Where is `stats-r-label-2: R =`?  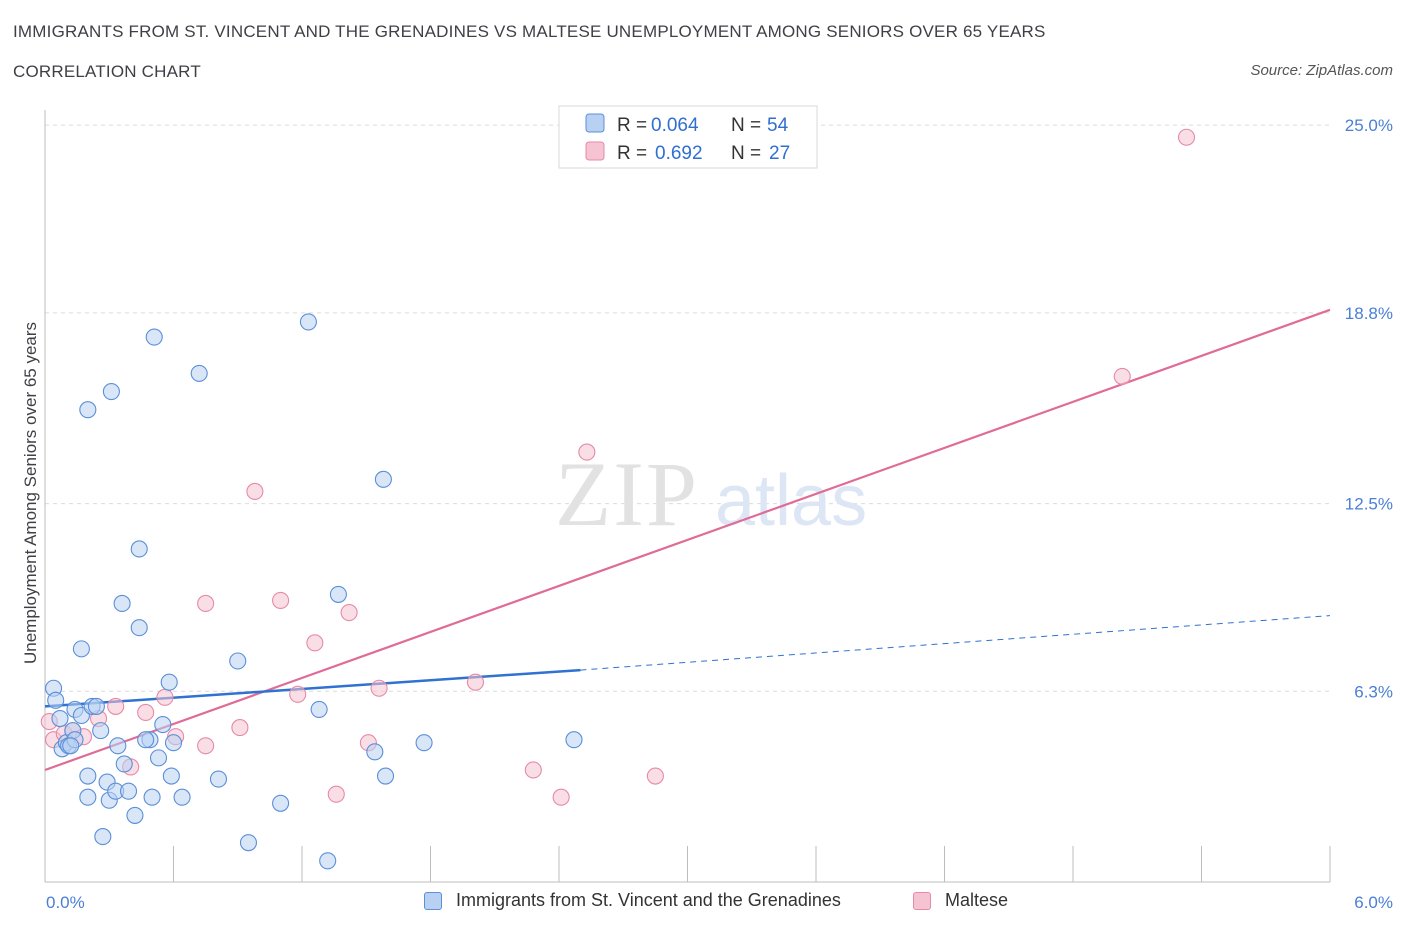 stats-r-label-2: R = is located at coordinates (632, 153).